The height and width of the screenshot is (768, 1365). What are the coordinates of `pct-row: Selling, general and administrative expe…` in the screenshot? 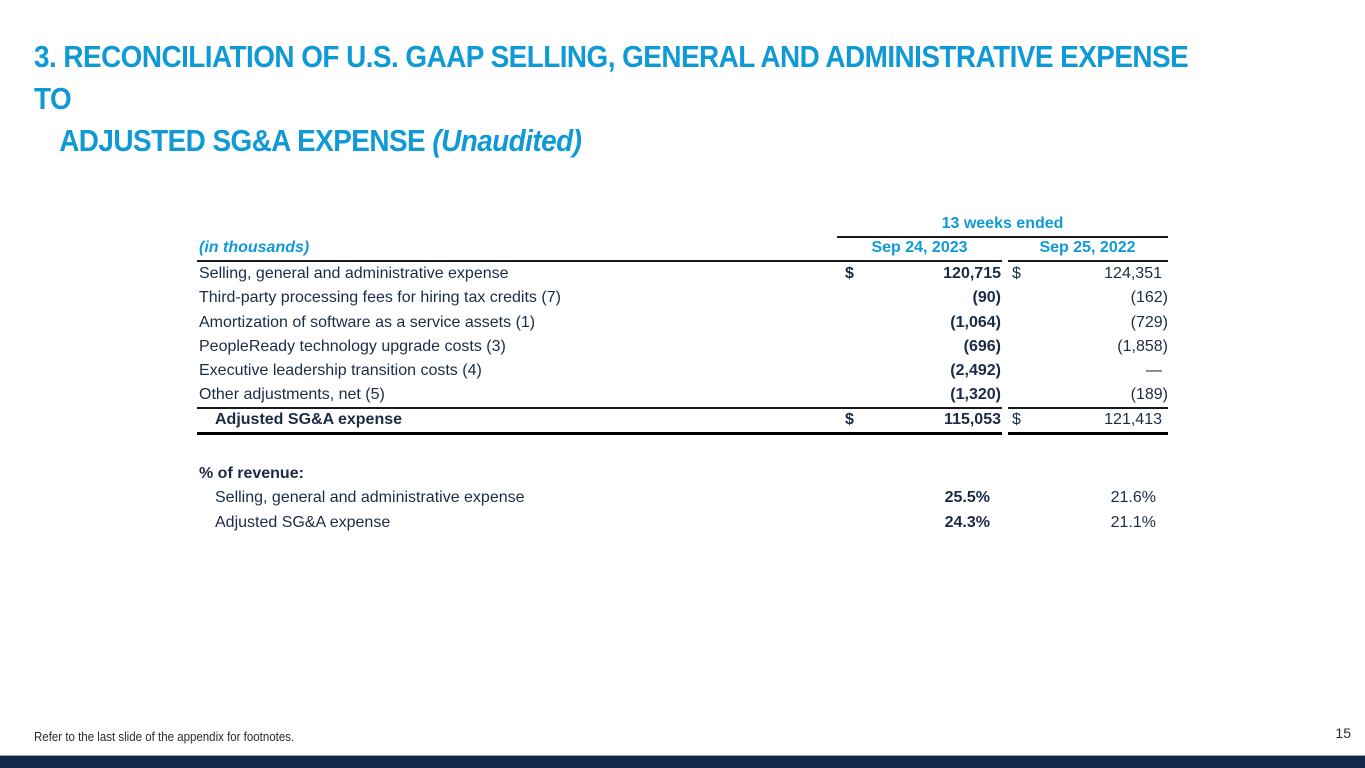 It's located at (682, 498).